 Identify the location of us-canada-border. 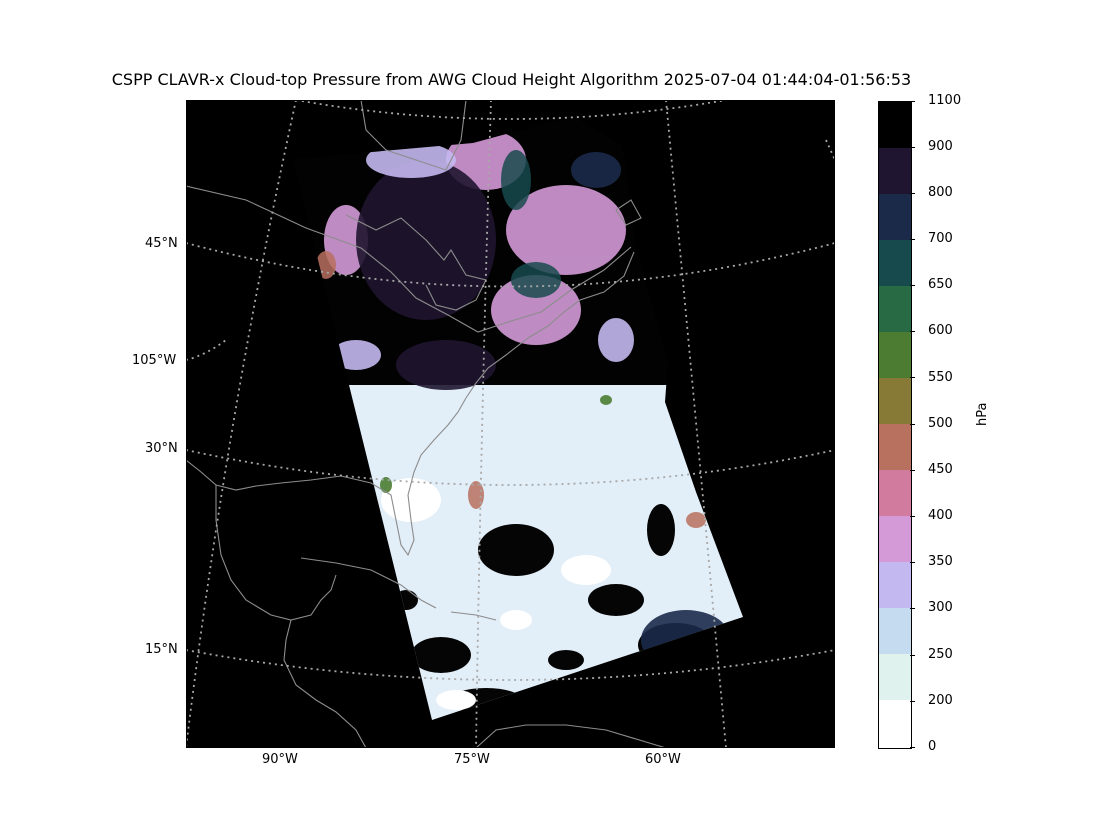
(409, 259).